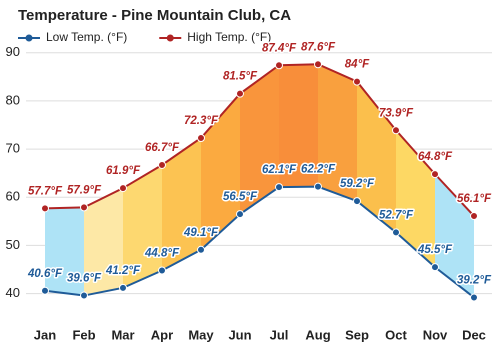  What do you see at coordinates (240, 77) in the screenshot?
I see `value-label: 81.5°F` at bounding box center [240, 77].